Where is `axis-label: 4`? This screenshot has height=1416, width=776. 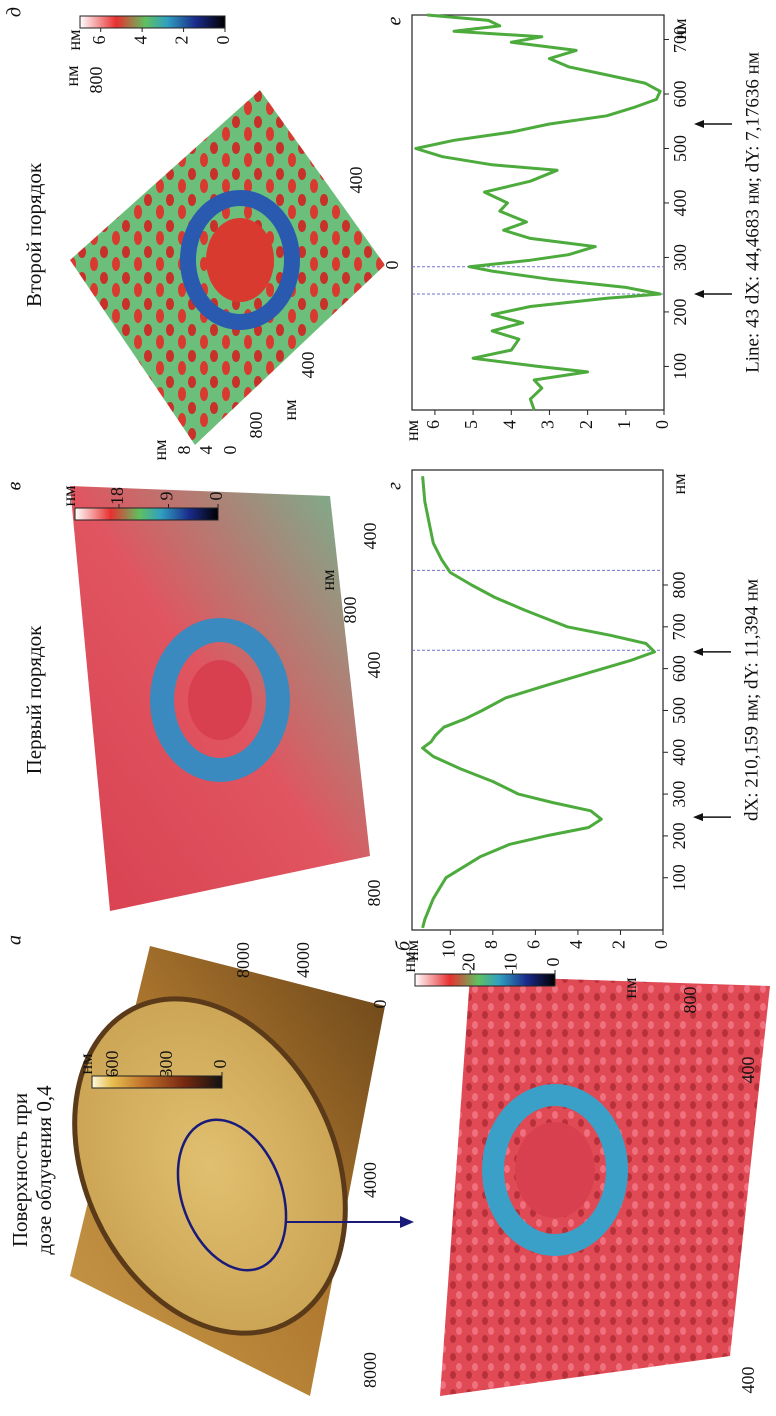
axis-label: 4 is located at coordinates (206, 450).